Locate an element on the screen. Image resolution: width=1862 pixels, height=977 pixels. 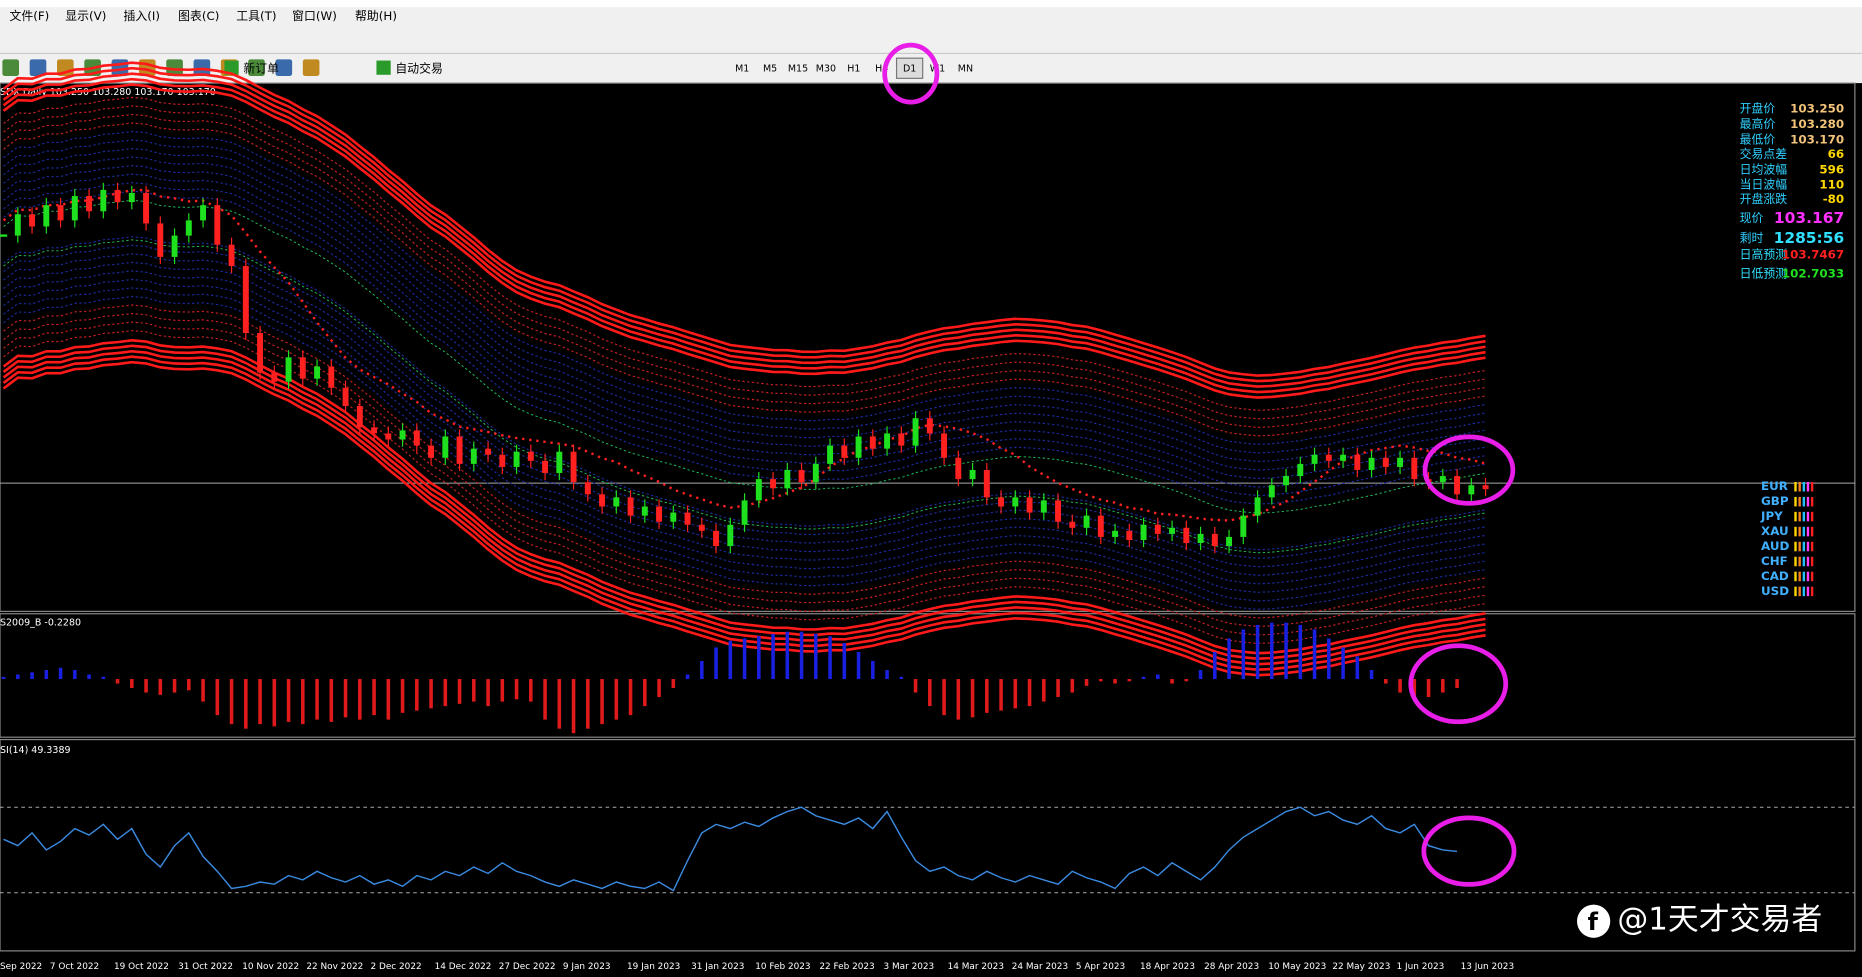
timeframe-button: M5 is located at coordinates (770, 68).